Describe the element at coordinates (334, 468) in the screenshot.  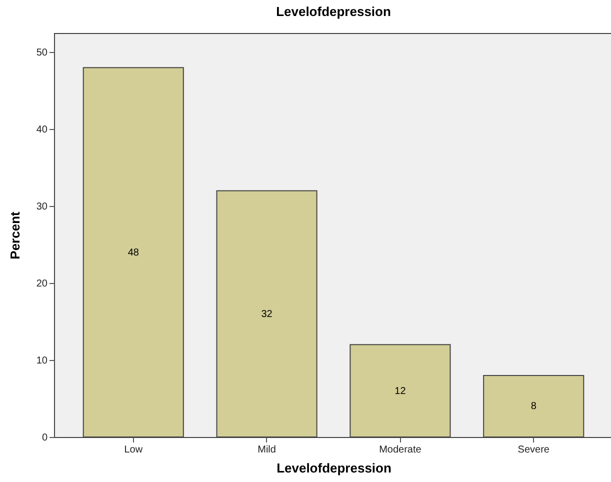
I see `x-axis-title: Levelofdepression` at that location.